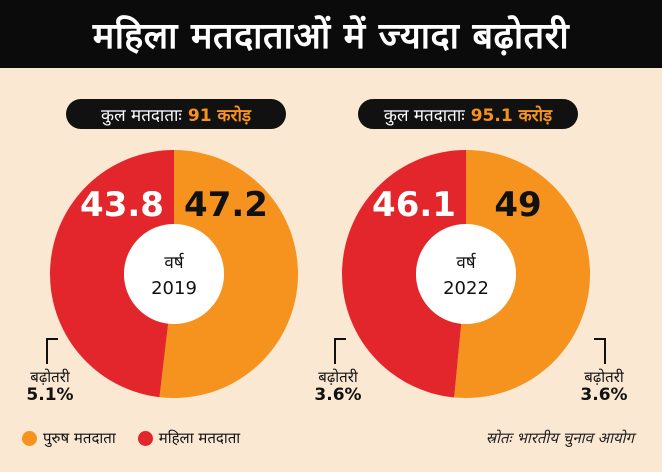 This screenshot has height=472, width=662. Describe the element at coordinates (466, 288) in the screenshot. I see `center-year: 2022` at that location.